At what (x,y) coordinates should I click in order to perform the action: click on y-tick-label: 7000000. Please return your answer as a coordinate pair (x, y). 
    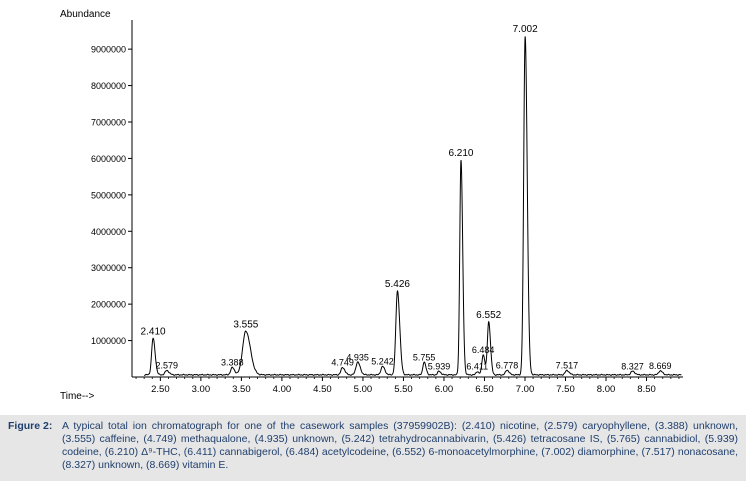
    Looking at the image, I should click on (108, 123).